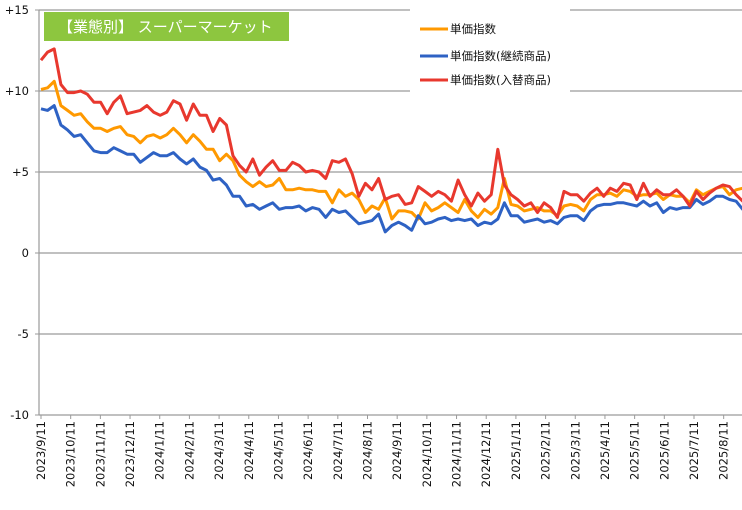  What do you see at coordinates (130, 454) in the screenshot?
I see `x-tick-label: 2023/12/11` at bounding box center [130, 454].